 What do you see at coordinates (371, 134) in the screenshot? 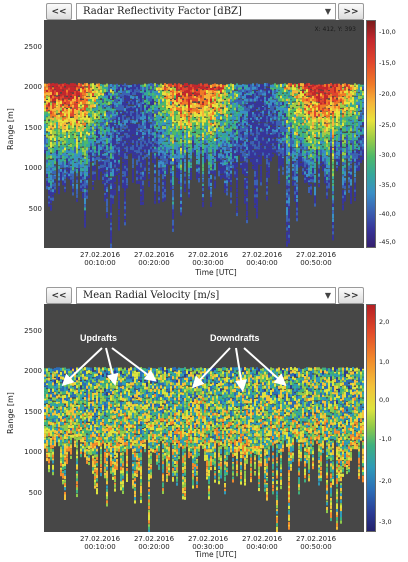
I see `reflectivity-colorbar` at bounding box center [371, 134].